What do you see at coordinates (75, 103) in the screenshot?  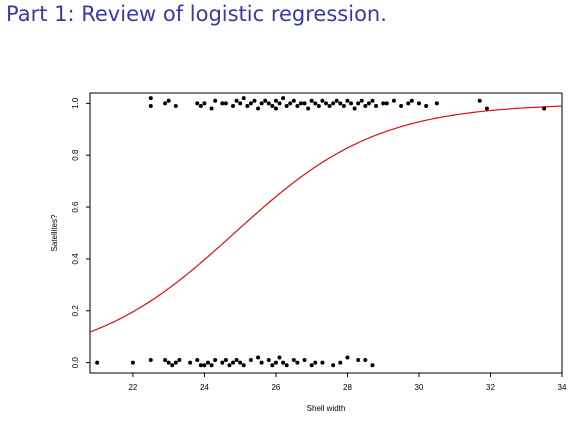 I see `y-tick-label: 1.0` at bounding box center [75, 103].